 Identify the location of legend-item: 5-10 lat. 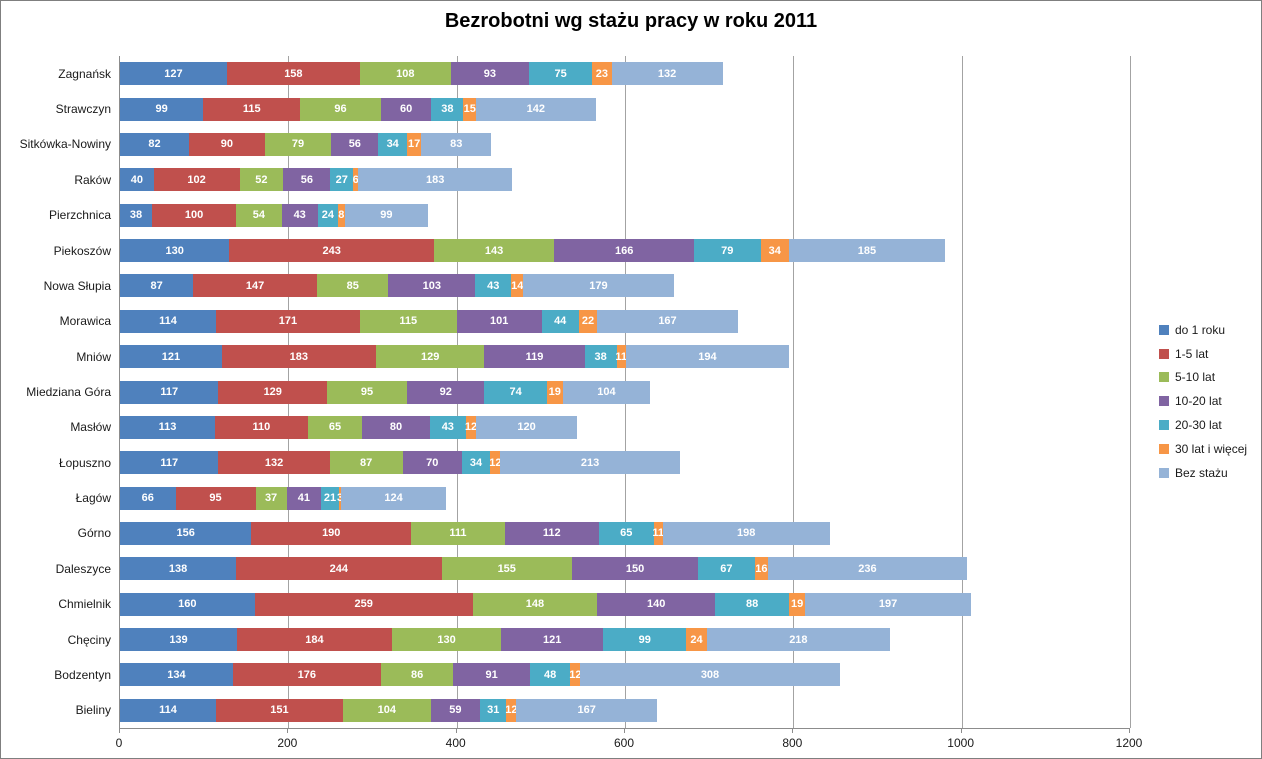
(1203, 378).